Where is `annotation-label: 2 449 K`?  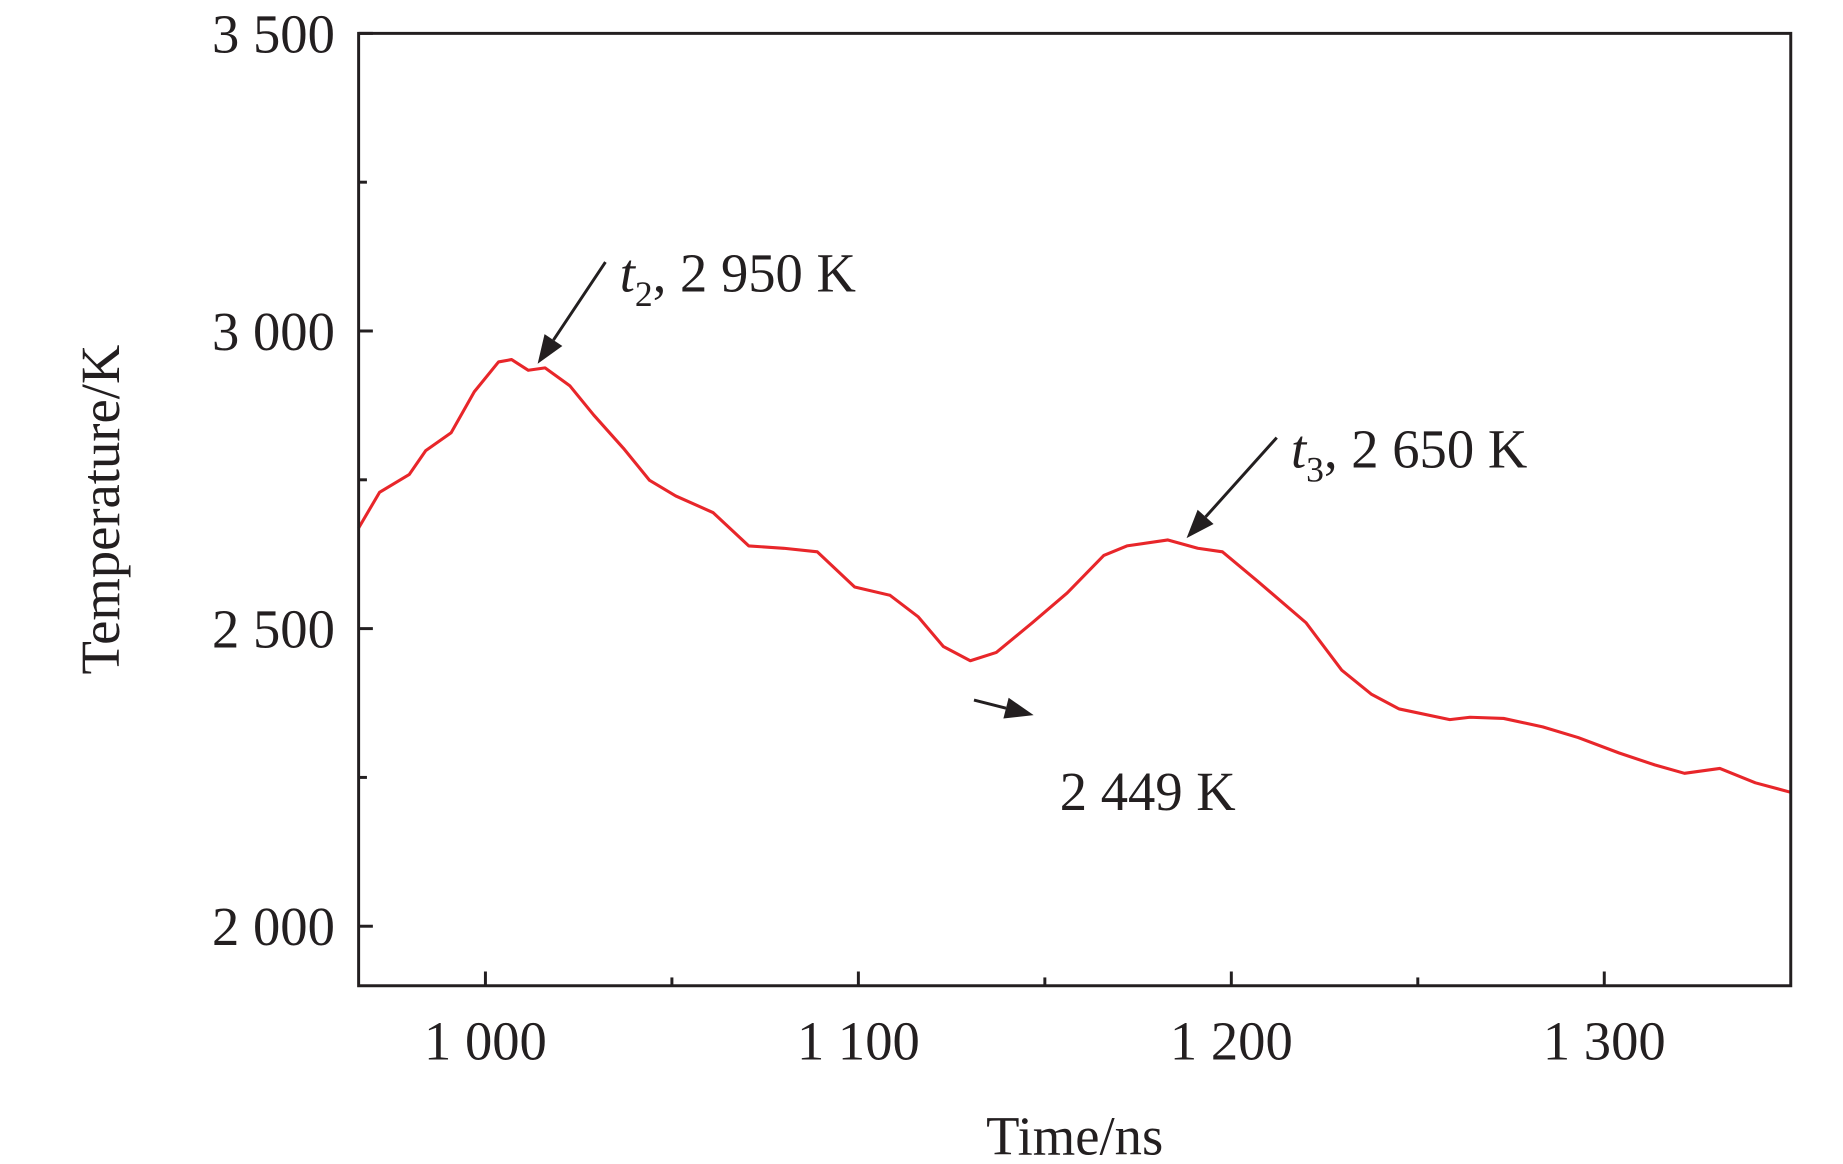
annotation-label: 2 449 K is located at coordinates (1148, 791).